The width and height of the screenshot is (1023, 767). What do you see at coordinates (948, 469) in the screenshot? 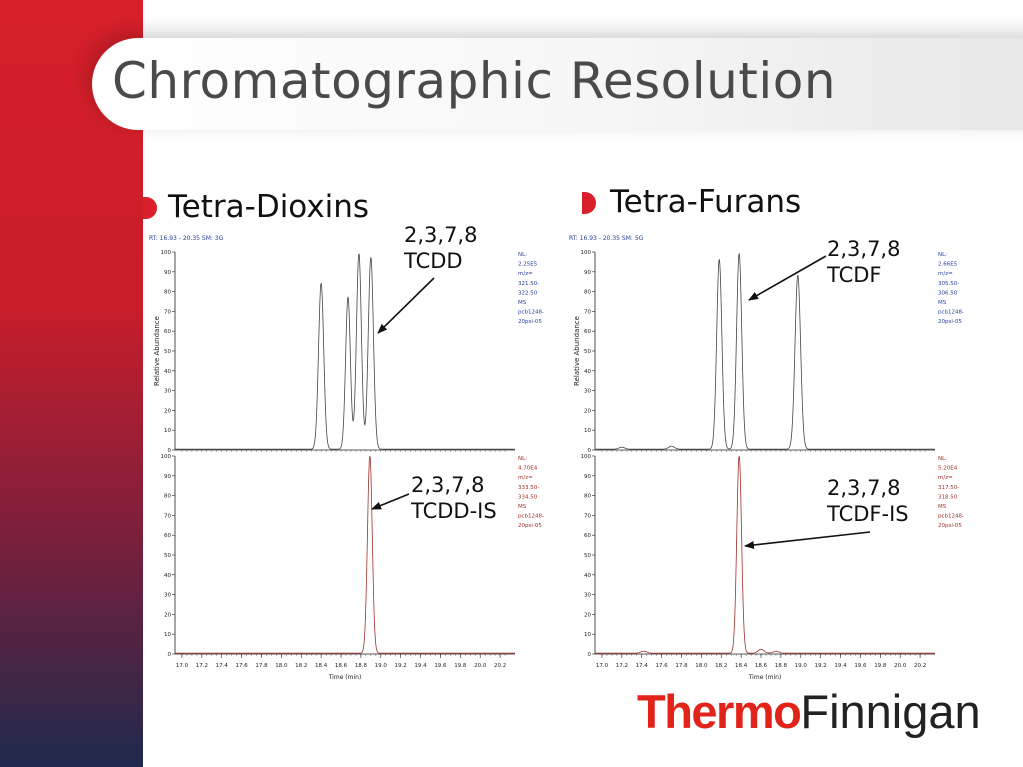
I see `nl-info-text: 5.20E4` at bounding box center [948, 469].